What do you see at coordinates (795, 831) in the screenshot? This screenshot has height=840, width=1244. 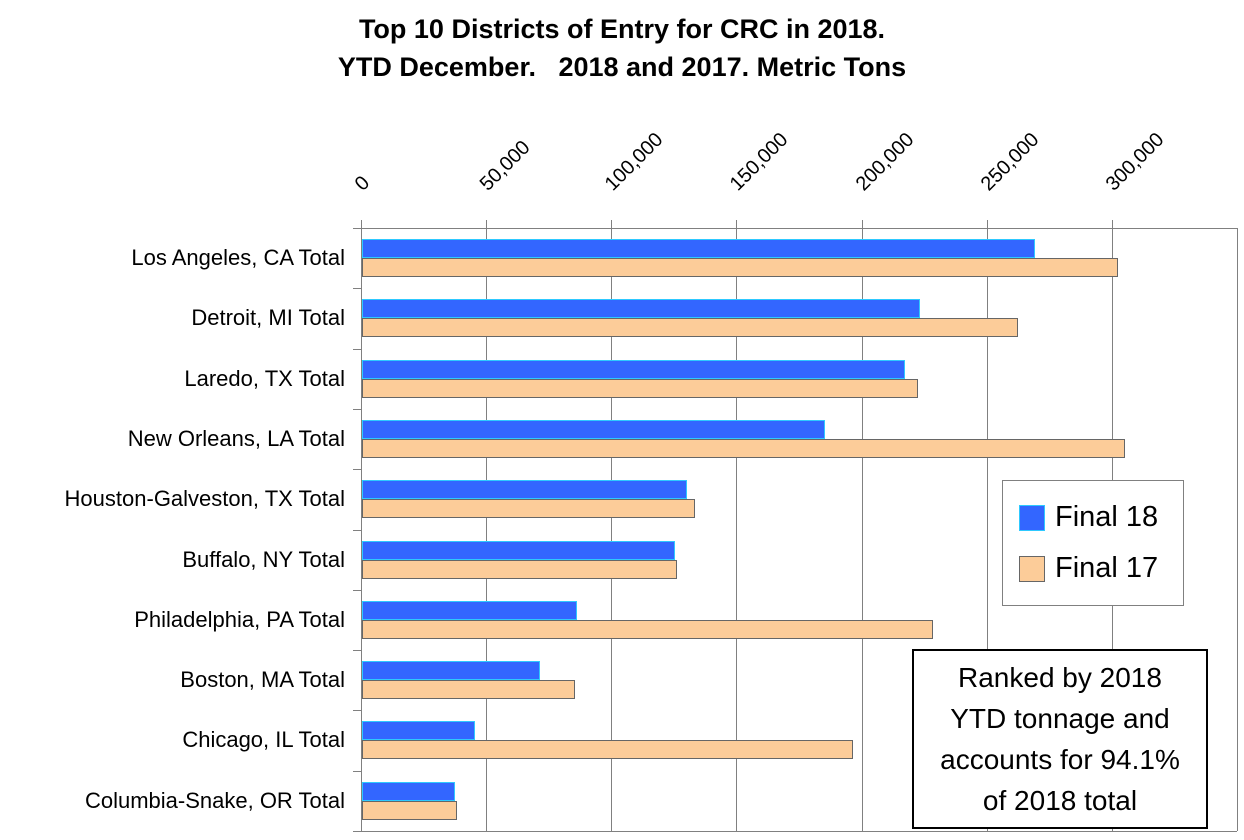 I see `plot-border-bottom` at bounding box center [795, 831].